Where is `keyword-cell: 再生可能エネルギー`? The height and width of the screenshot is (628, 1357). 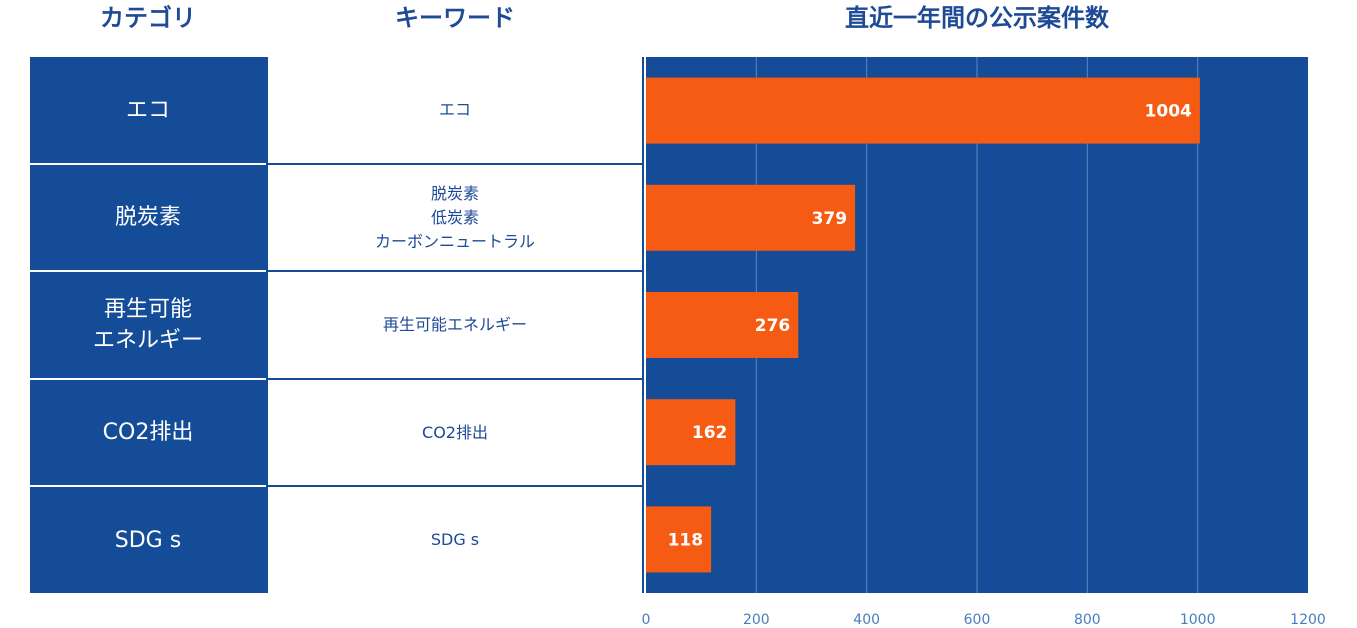
keyword-cell: 再生可能エネルギー is located at coordinates (455, 326).